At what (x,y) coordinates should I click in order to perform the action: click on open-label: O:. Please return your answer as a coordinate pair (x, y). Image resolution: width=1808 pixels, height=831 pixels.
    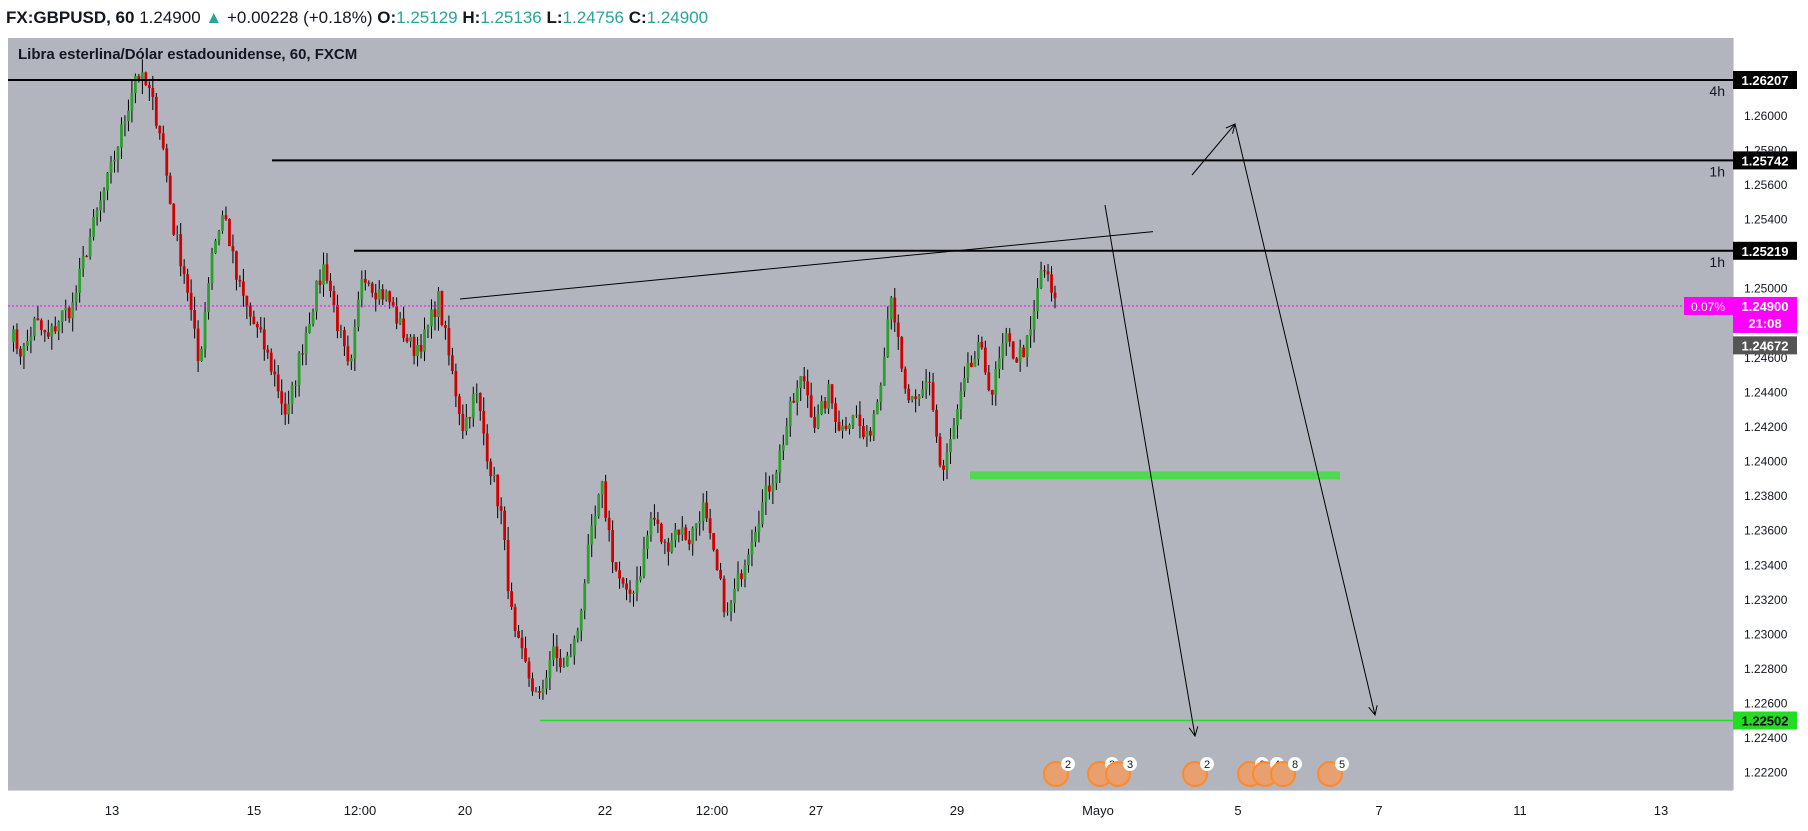
    Looking at the image, I should click on (387, 17).